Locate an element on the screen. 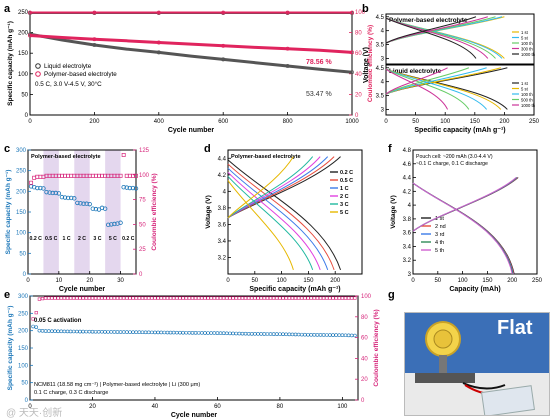 The width and height of the screenshot is (554, 420). panel-e-xtick-label: 40 is located at coordinates (155, 407).